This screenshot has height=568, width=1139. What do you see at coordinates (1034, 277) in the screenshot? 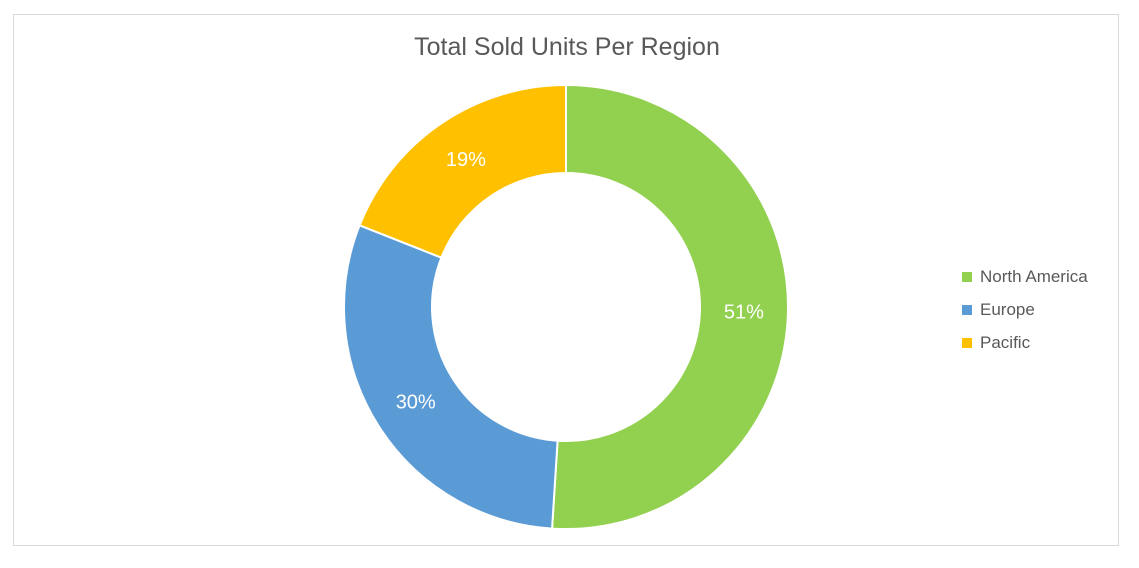
I see `legend-label: North America` at bounding box center [1034, 277].